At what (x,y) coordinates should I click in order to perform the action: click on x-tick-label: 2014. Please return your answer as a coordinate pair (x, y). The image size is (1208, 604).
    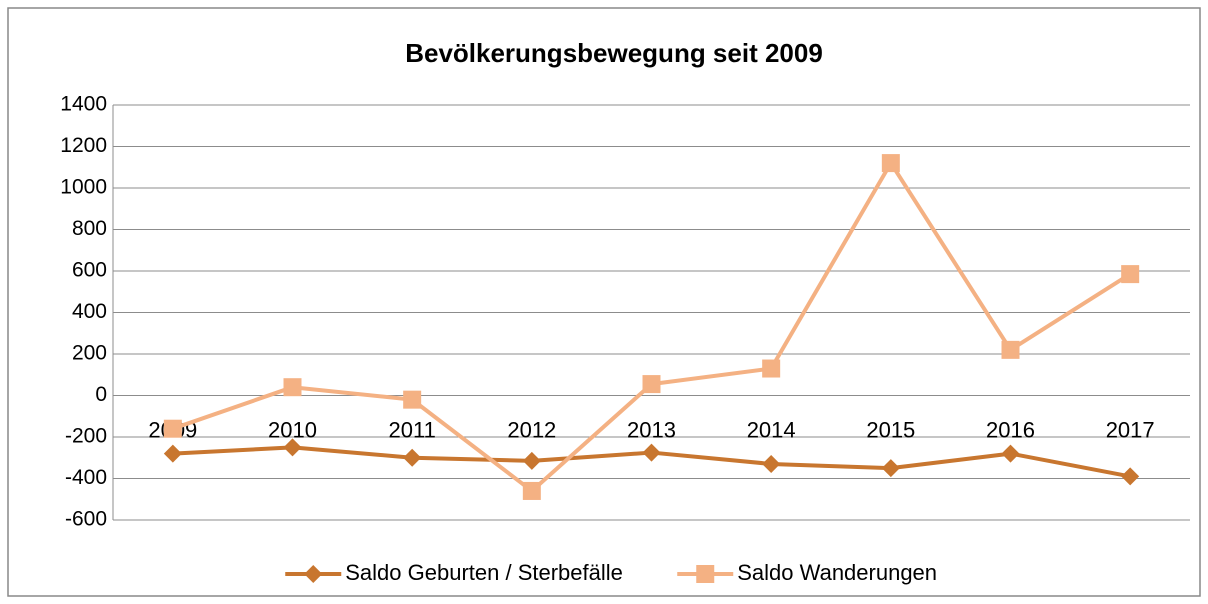
    Looking at the image, I should click on (771, 429).